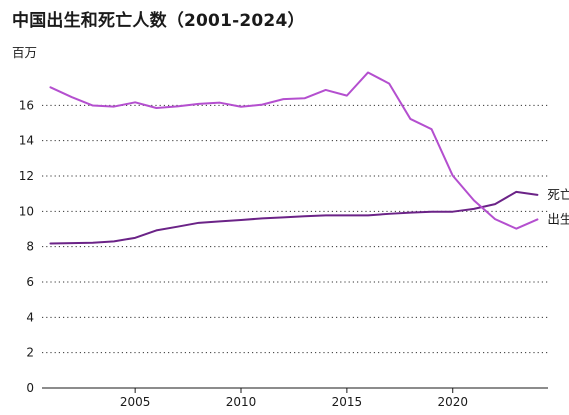 The height and width of the screenshot is (415, 569). What do you see at coordinates (30, 353) in the screenshot?
I see `y-tick-label-2: 2` at bounding box center [30, 353].